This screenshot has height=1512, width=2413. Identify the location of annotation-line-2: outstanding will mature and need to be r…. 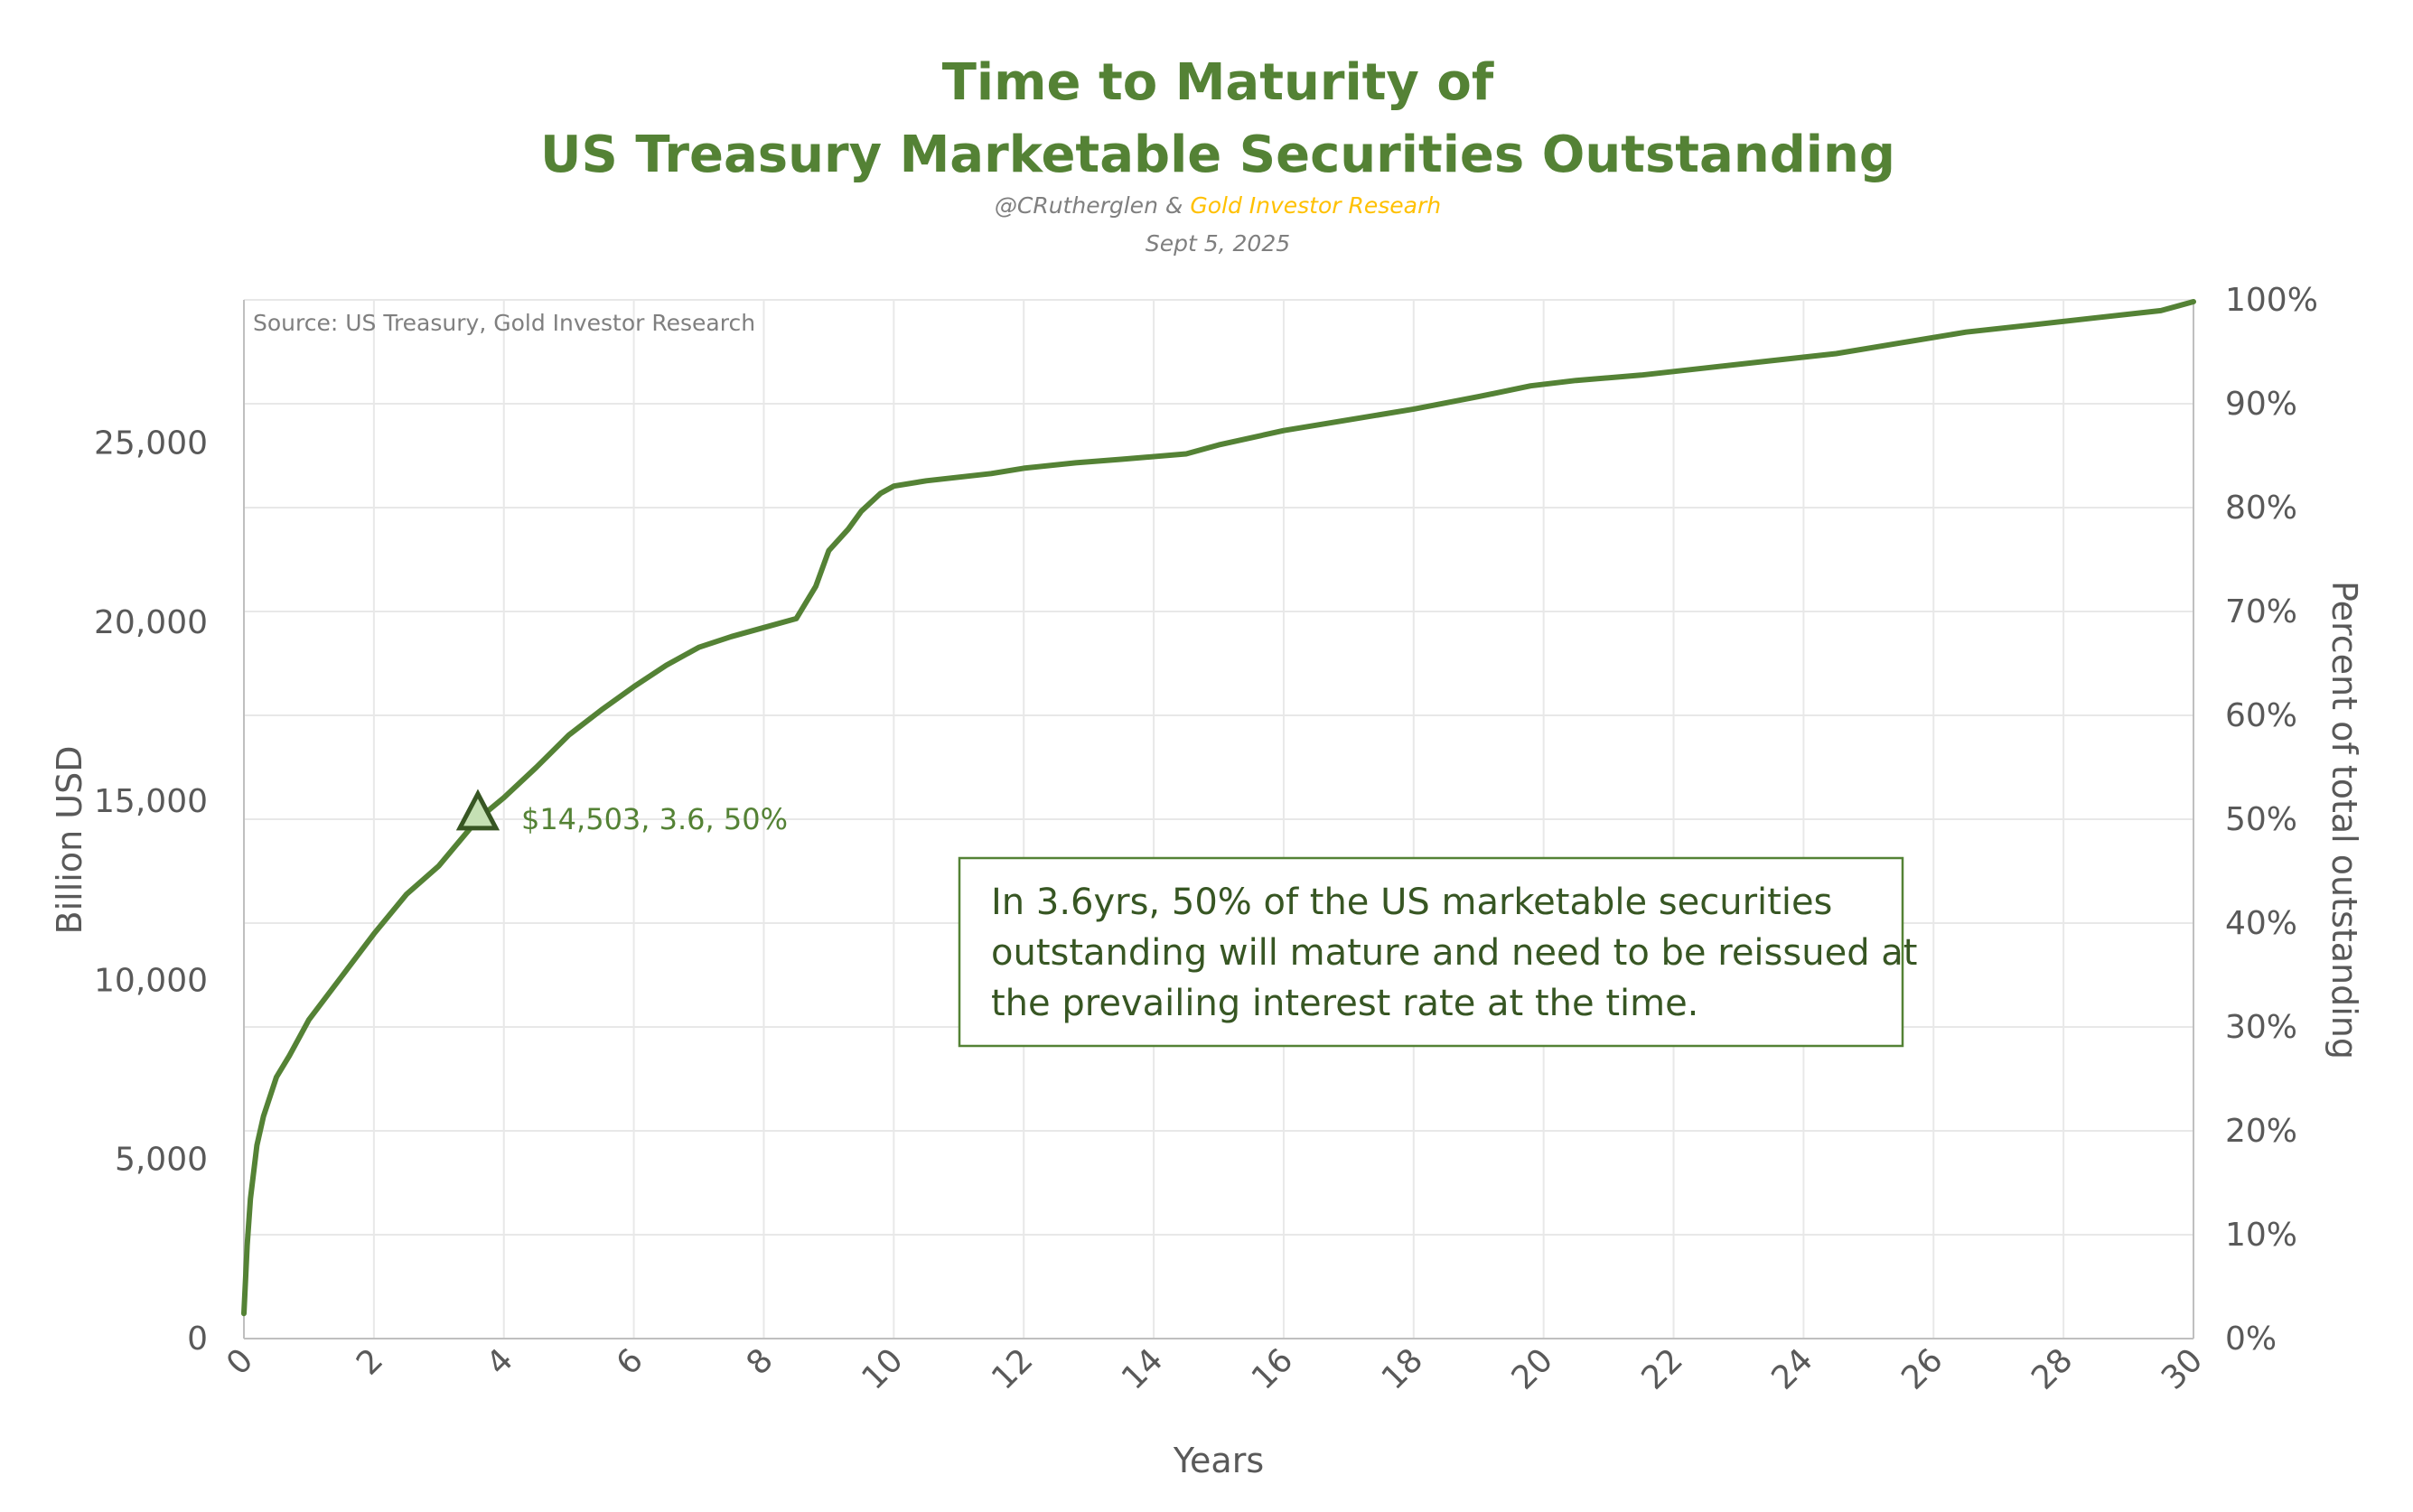
(1454, 953).